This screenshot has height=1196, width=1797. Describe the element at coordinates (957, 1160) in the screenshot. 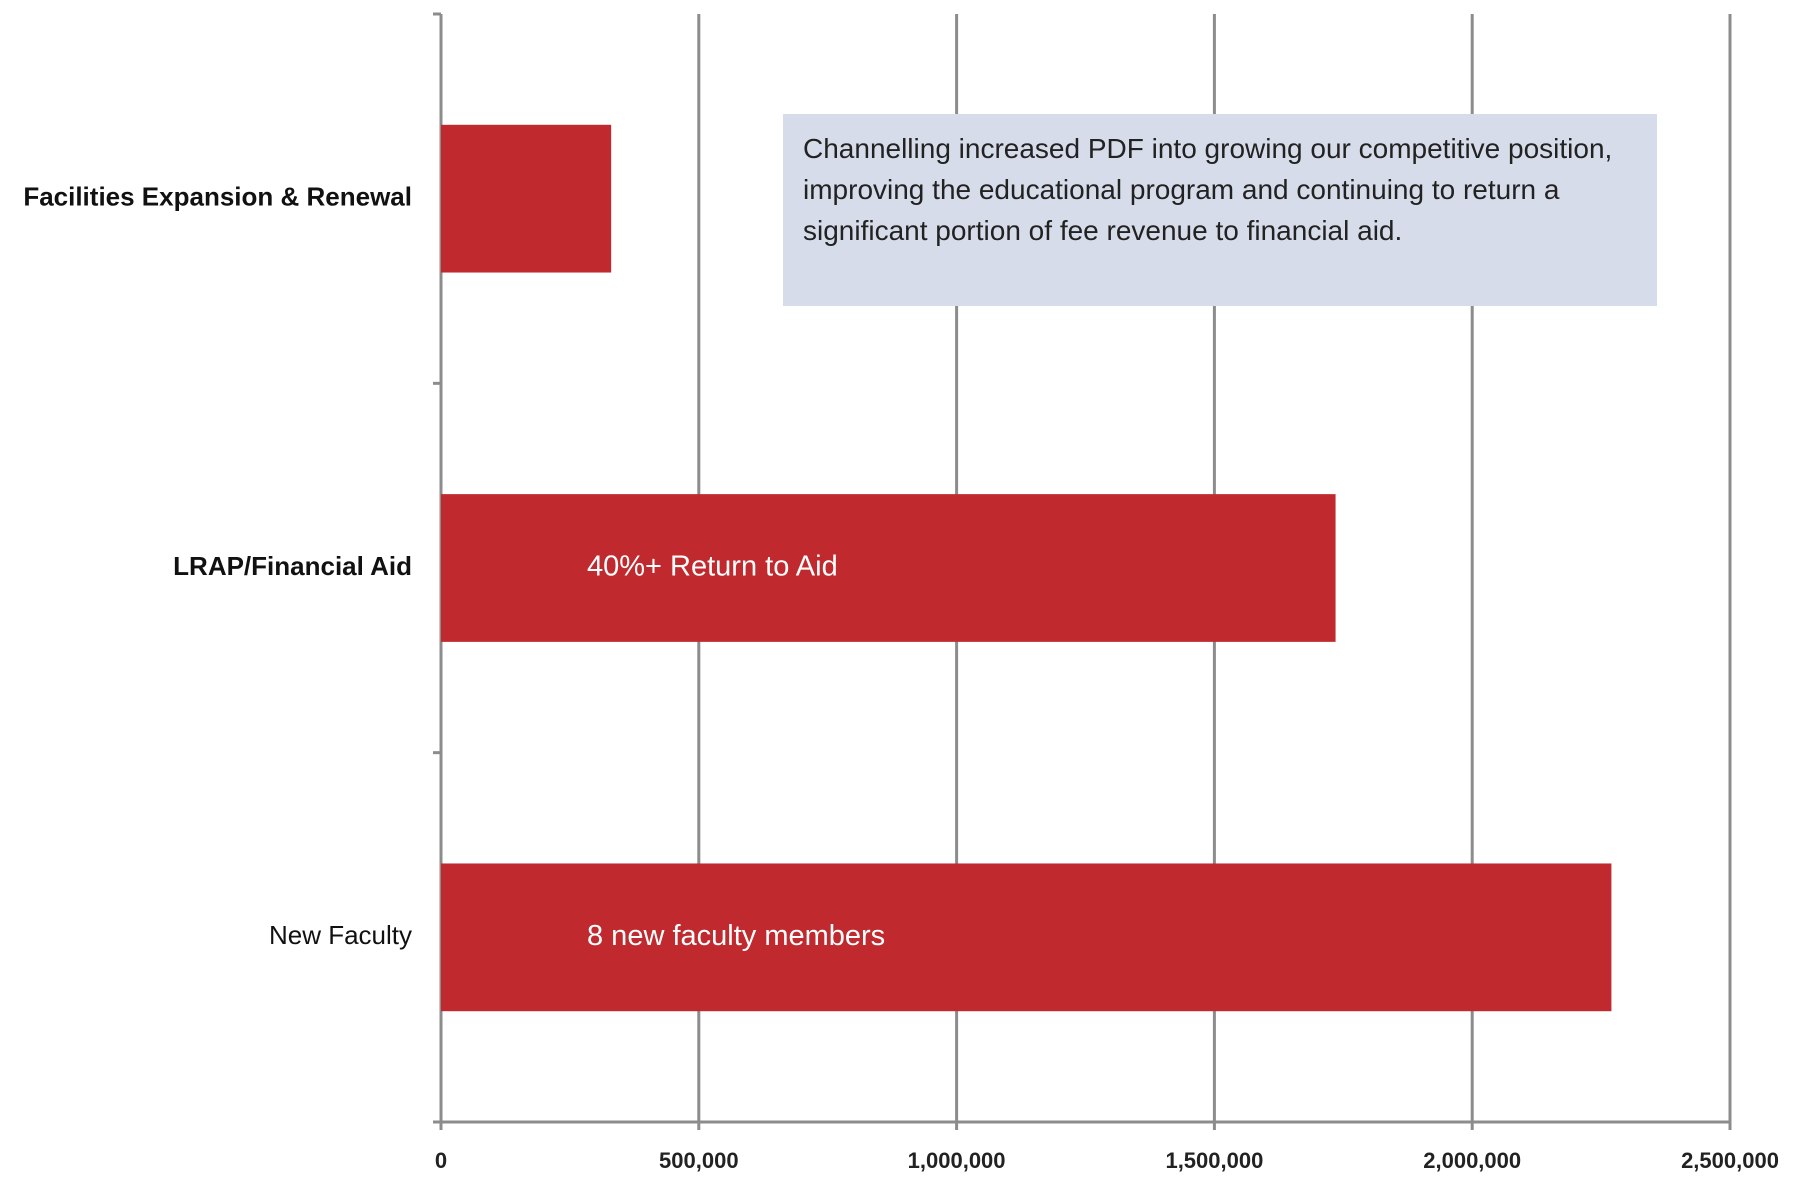

I see `x-tick-label: 1,000,000` at that location.